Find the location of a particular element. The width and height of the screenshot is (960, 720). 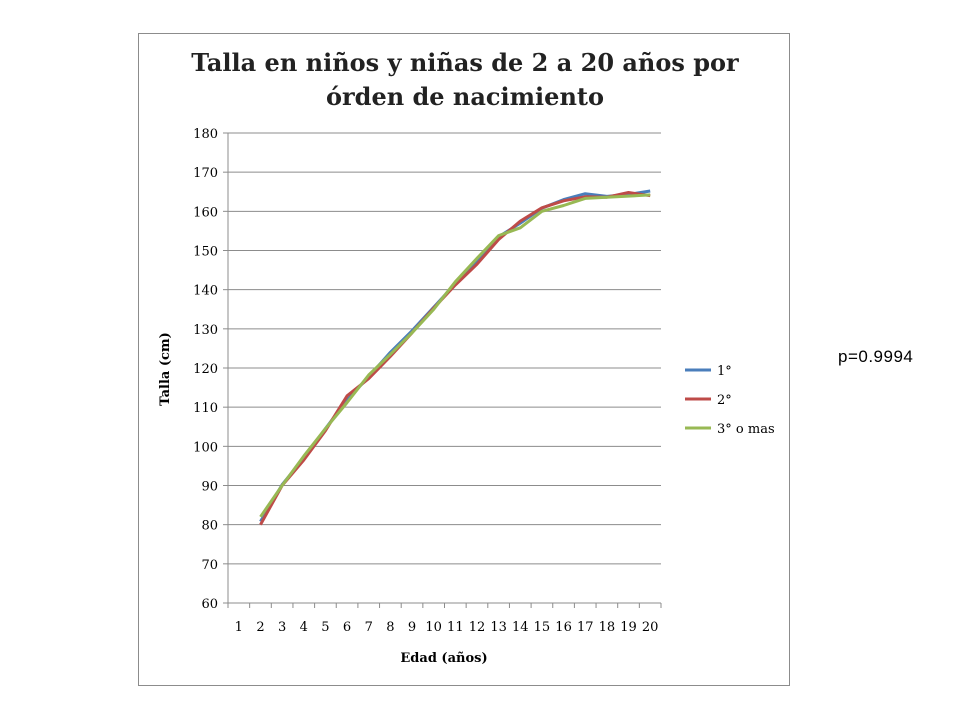

x-tick-label-13: 13 is located at coordinates (498, 627).